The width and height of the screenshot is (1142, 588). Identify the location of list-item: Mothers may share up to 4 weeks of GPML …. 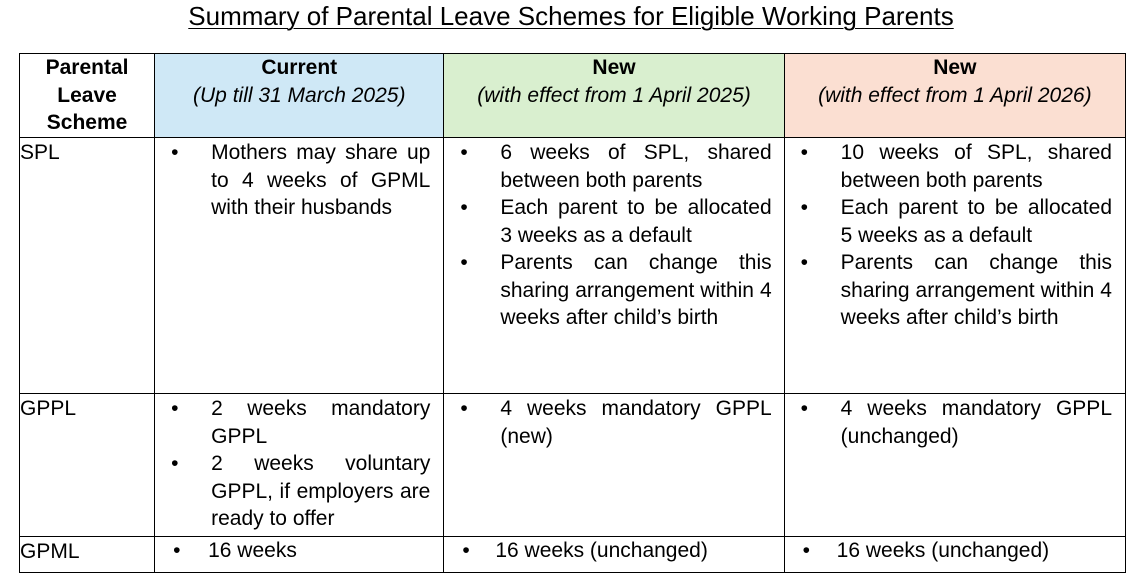
(300, 180).